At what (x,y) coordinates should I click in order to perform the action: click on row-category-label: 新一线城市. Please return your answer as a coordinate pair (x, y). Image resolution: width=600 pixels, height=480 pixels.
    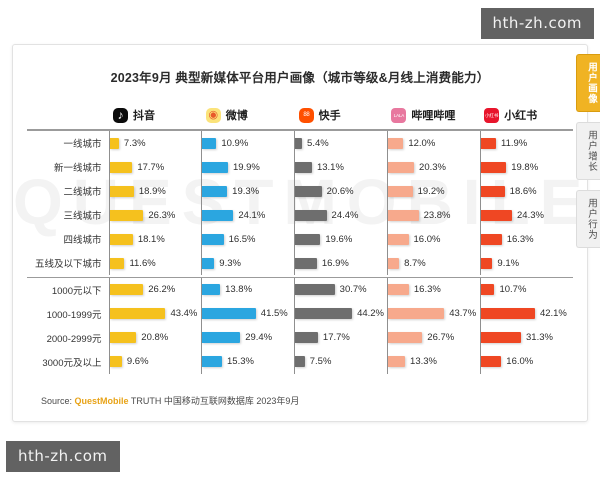
    Looking at the image, I should click on (77, 168).